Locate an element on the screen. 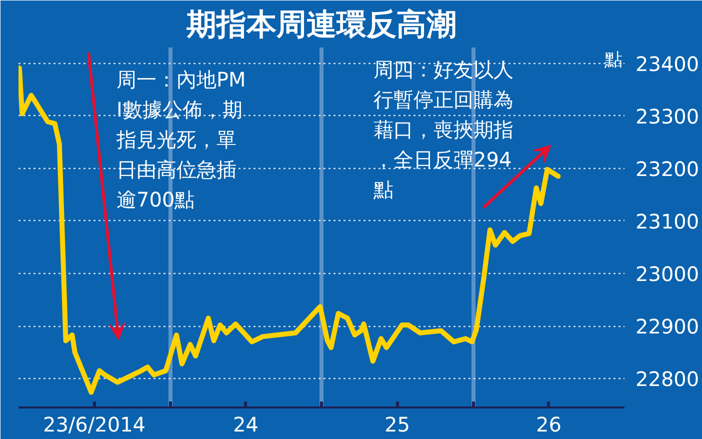 Image resolution: width=702 pixels, height=439 pixels. y-tick-label: 22900 is located at coordinates (668, 326).